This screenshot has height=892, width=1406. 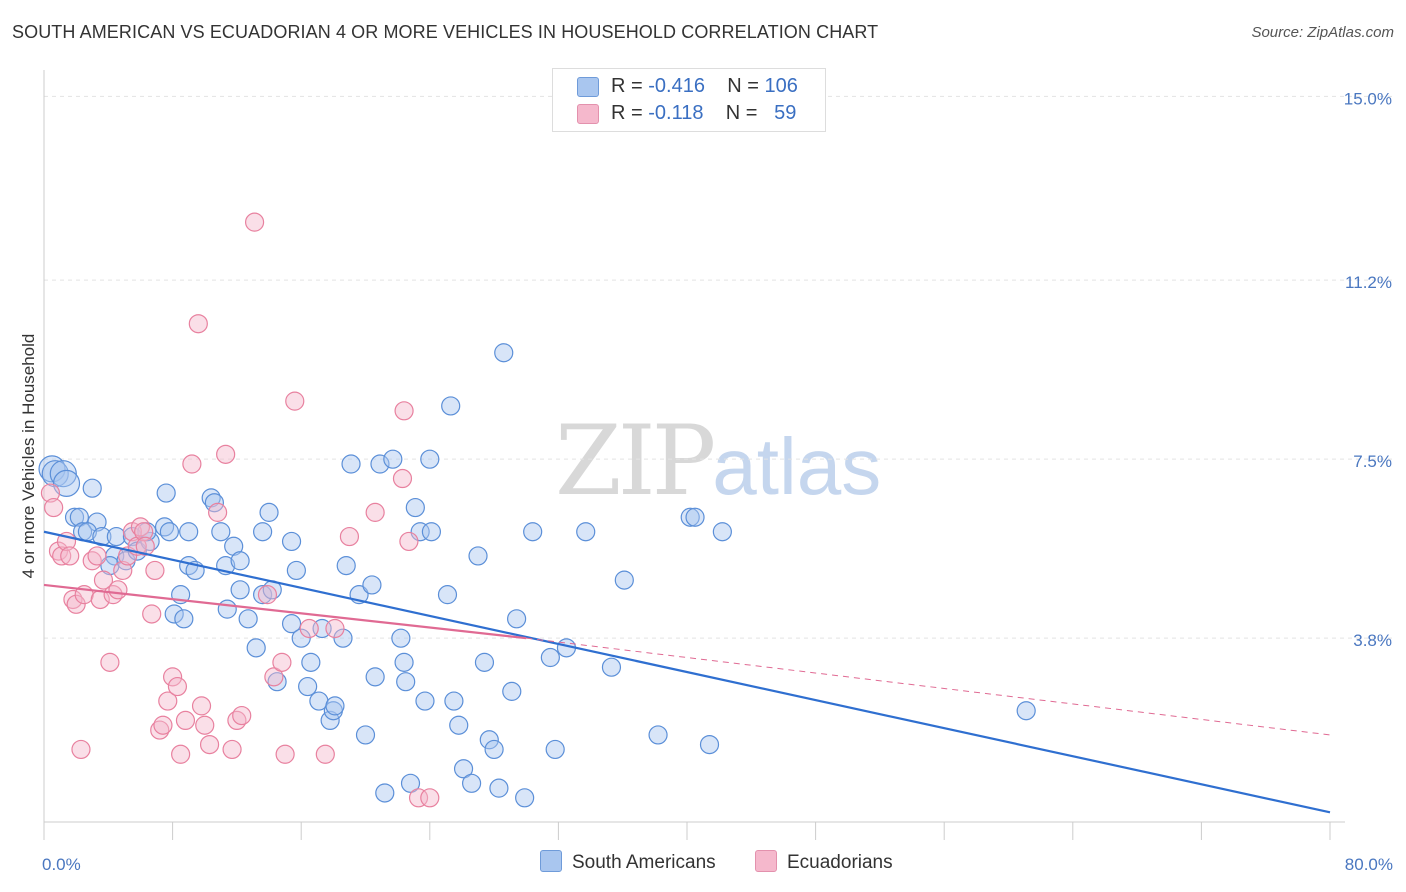 I want to click on y-tick-label: 3.8%, so click(x=1372, y=640).